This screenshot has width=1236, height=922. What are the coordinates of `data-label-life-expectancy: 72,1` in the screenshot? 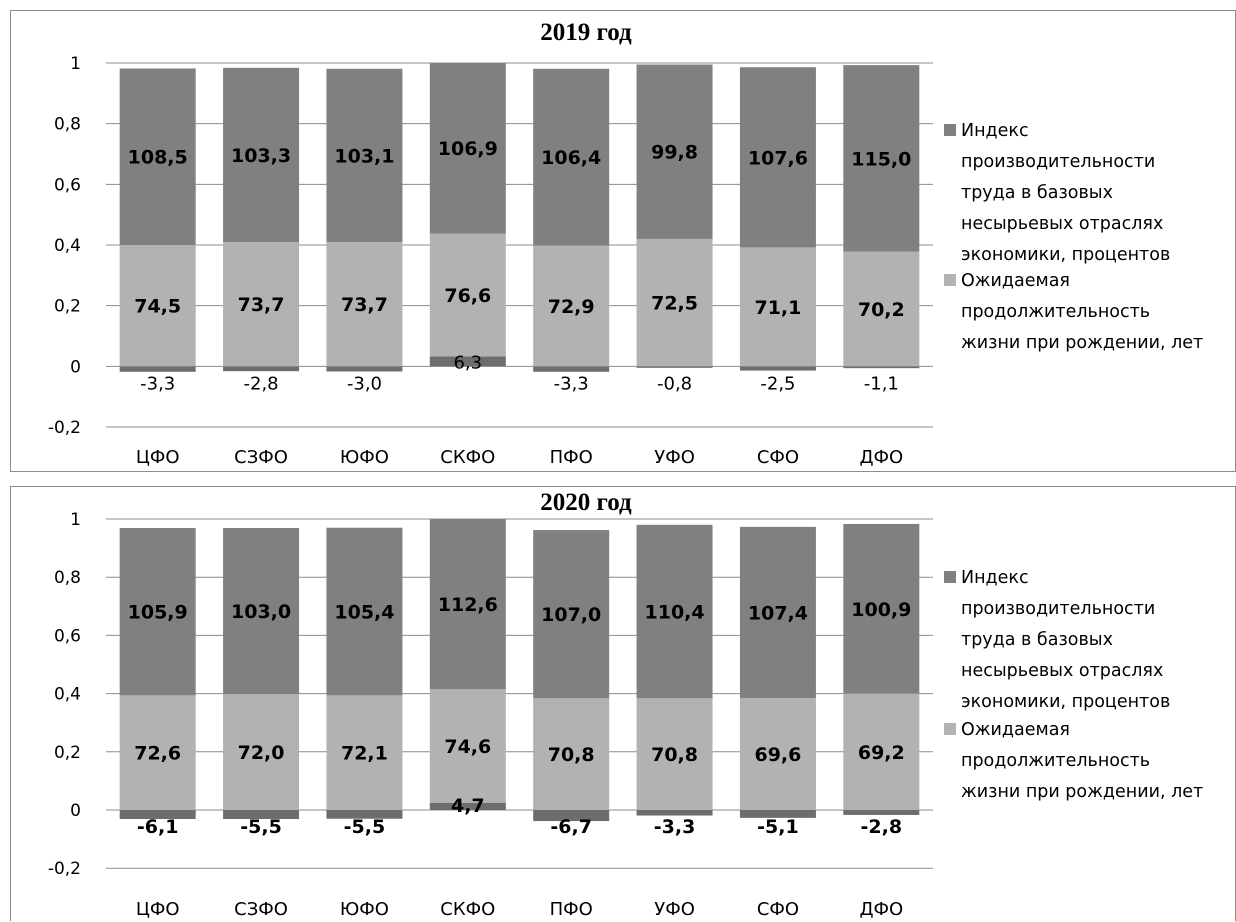 It's located at (364, 754).